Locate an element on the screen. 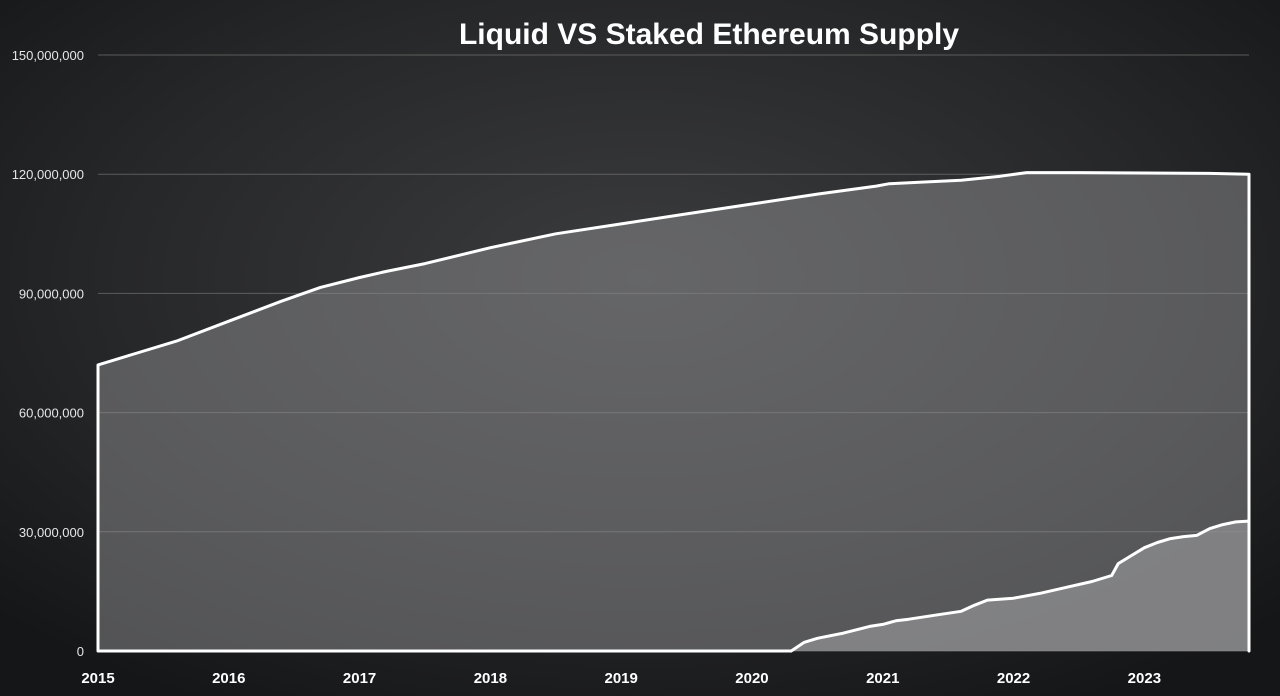  x-tick-label: 2022 is located at coordinates (1013, 678).